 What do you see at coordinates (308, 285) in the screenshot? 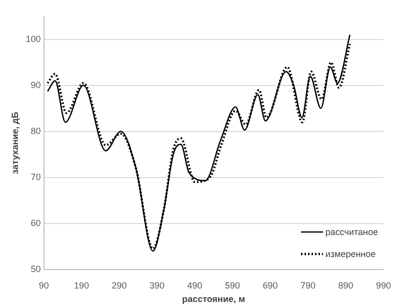
I see `x-tick-label: 790` at bounding box center [308, 285].